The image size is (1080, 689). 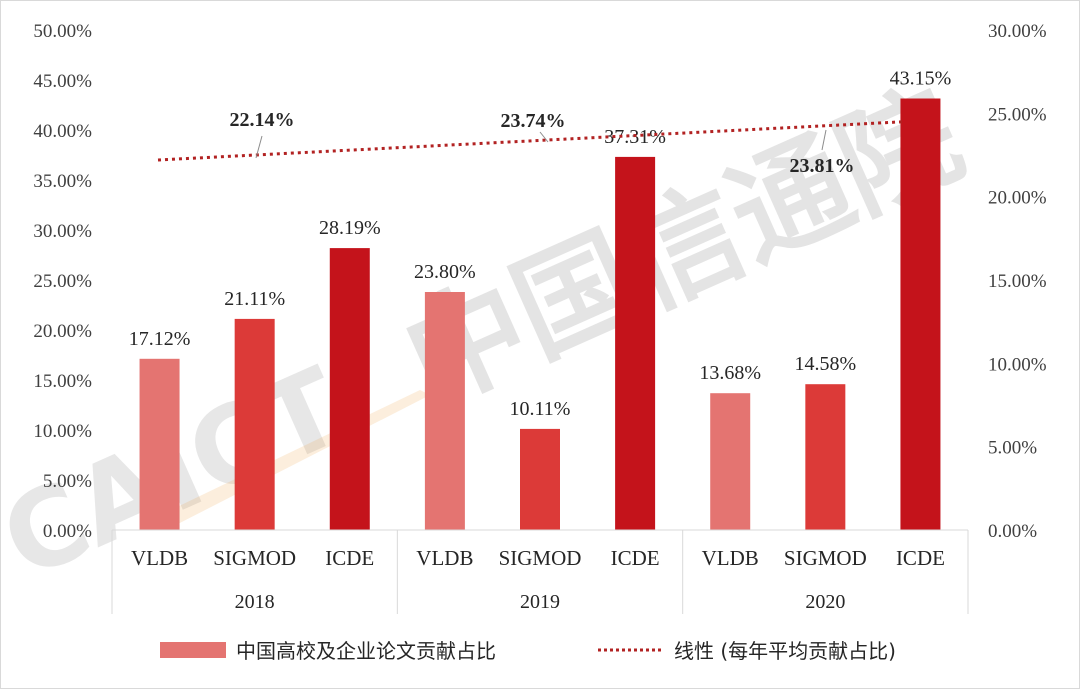 I want to click on left-tick-label: 10.00%, so click(x=62, y=431).